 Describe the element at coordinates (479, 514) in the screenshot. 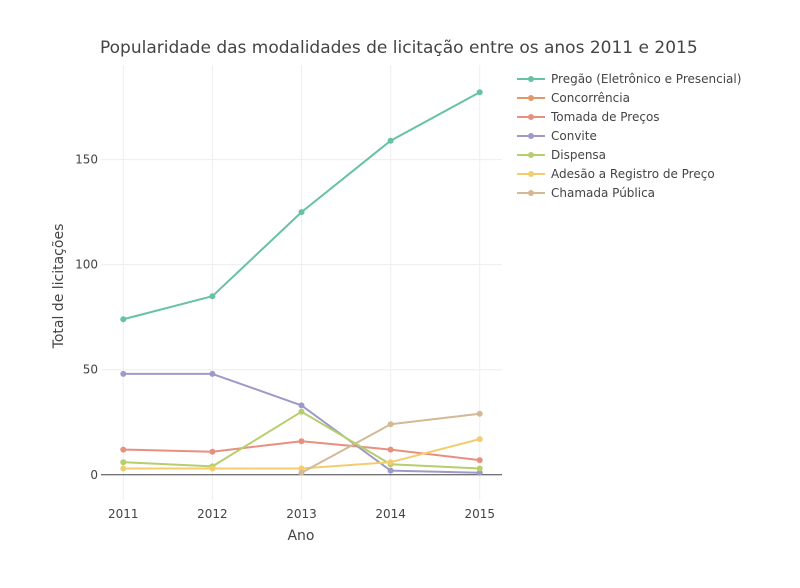

I see `x-tick-label: 2015` at that location.